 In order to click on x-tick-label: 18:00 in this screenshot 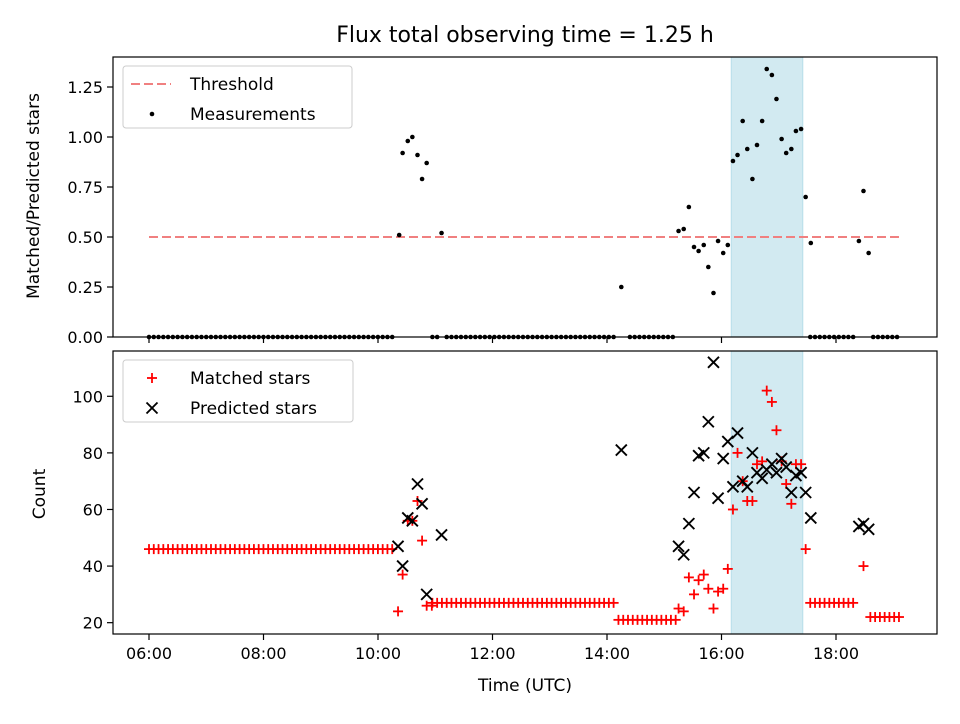, I will do `click(836, 653)`.